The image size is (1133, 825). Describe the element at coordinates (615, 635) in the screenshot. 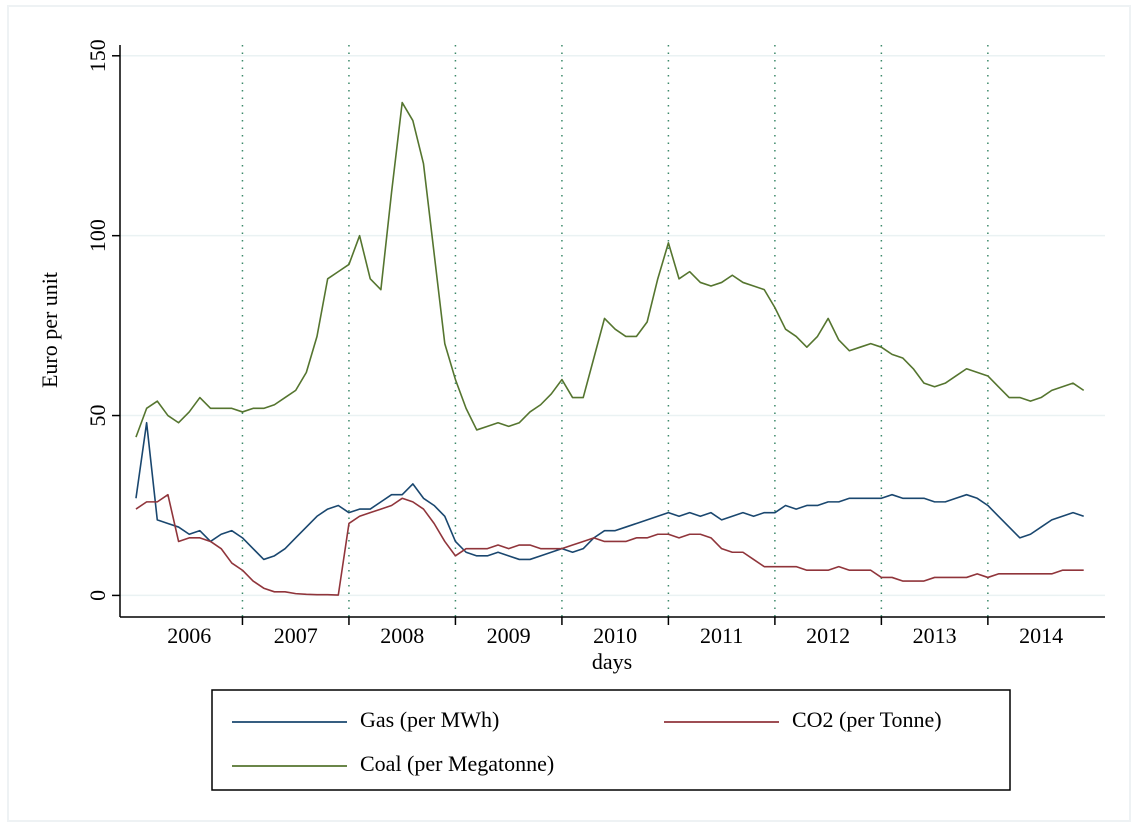

I see `x-tick-label: 2010` at that location.